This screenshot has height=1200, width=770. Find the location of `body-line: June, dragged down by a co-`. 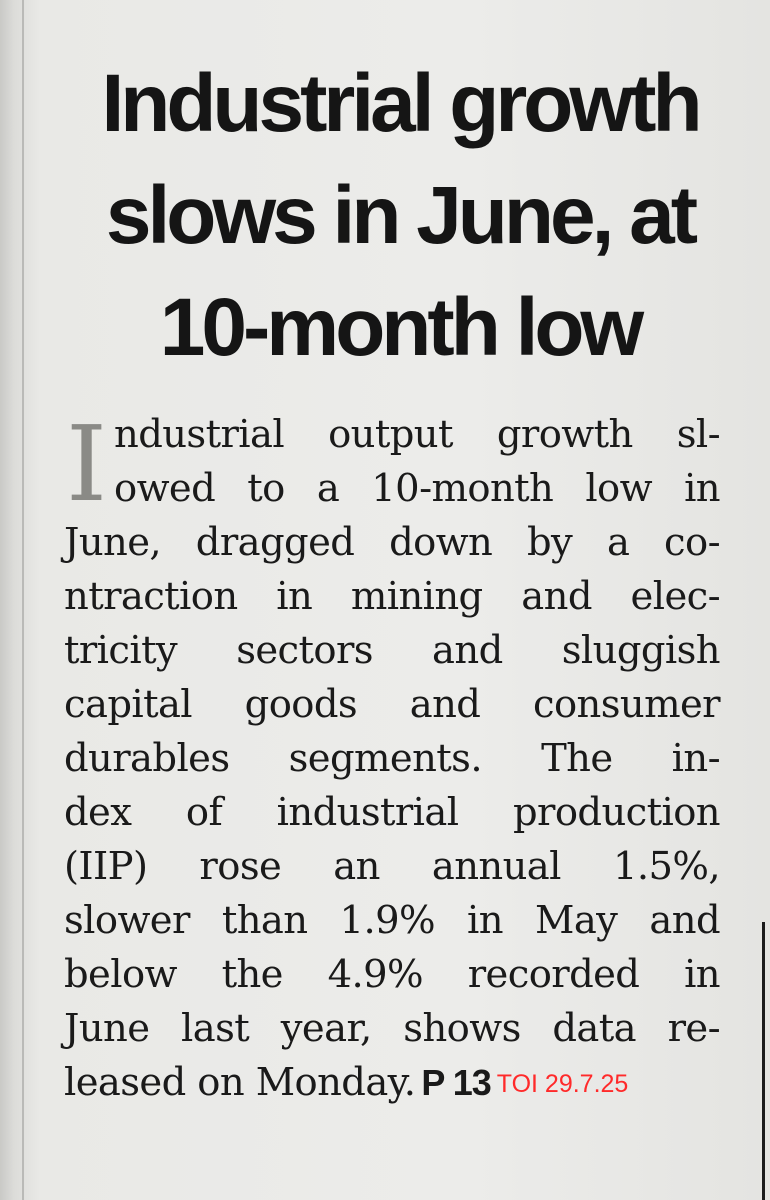

body-line: June, dragged down by a co- is located at coordinates (392, 542).